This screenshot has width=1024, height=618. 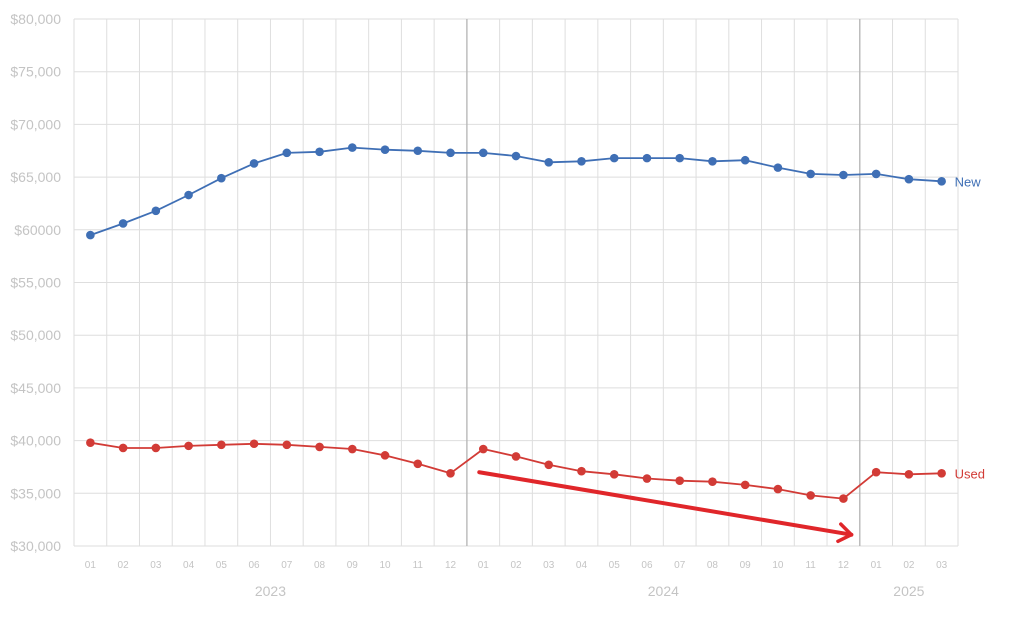 I want to click on y-tick-label: $60000, so click(x=37, y=230).